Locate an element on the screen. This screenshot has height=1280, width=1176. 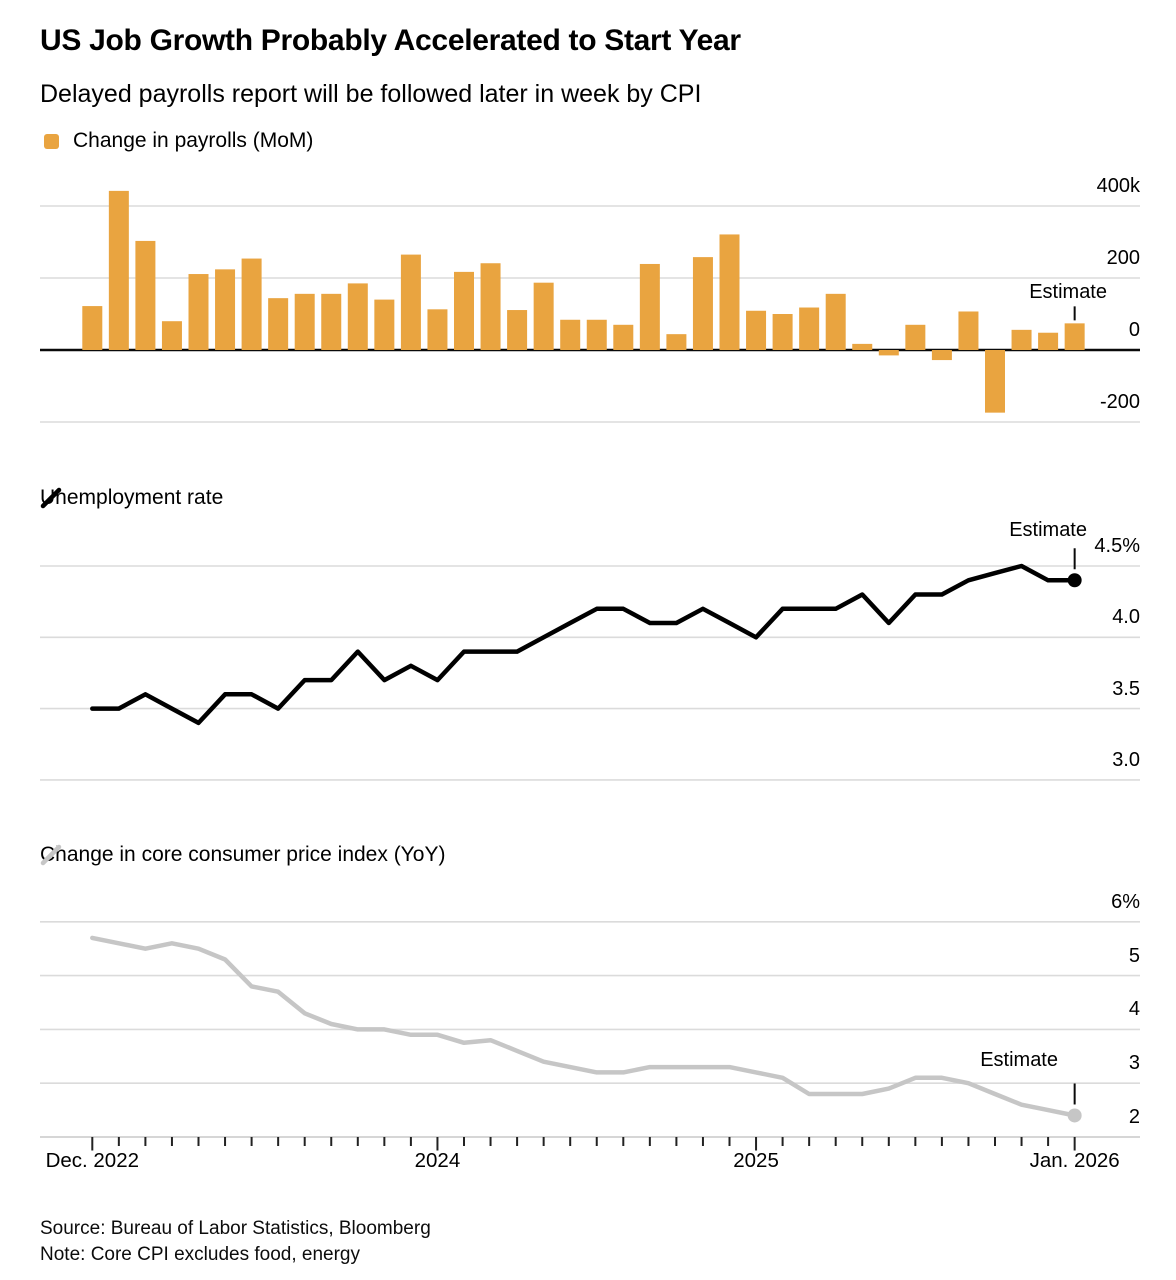
unemployment-y-tick-label: 3.0 is located at coordinates (1126, 759).